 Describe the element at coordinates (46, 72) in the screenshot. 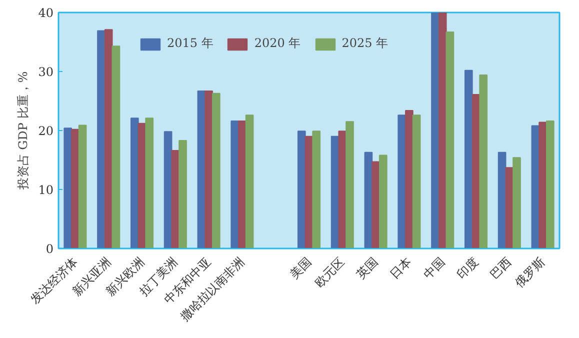

I see `y-tick-label: 30` at that location.